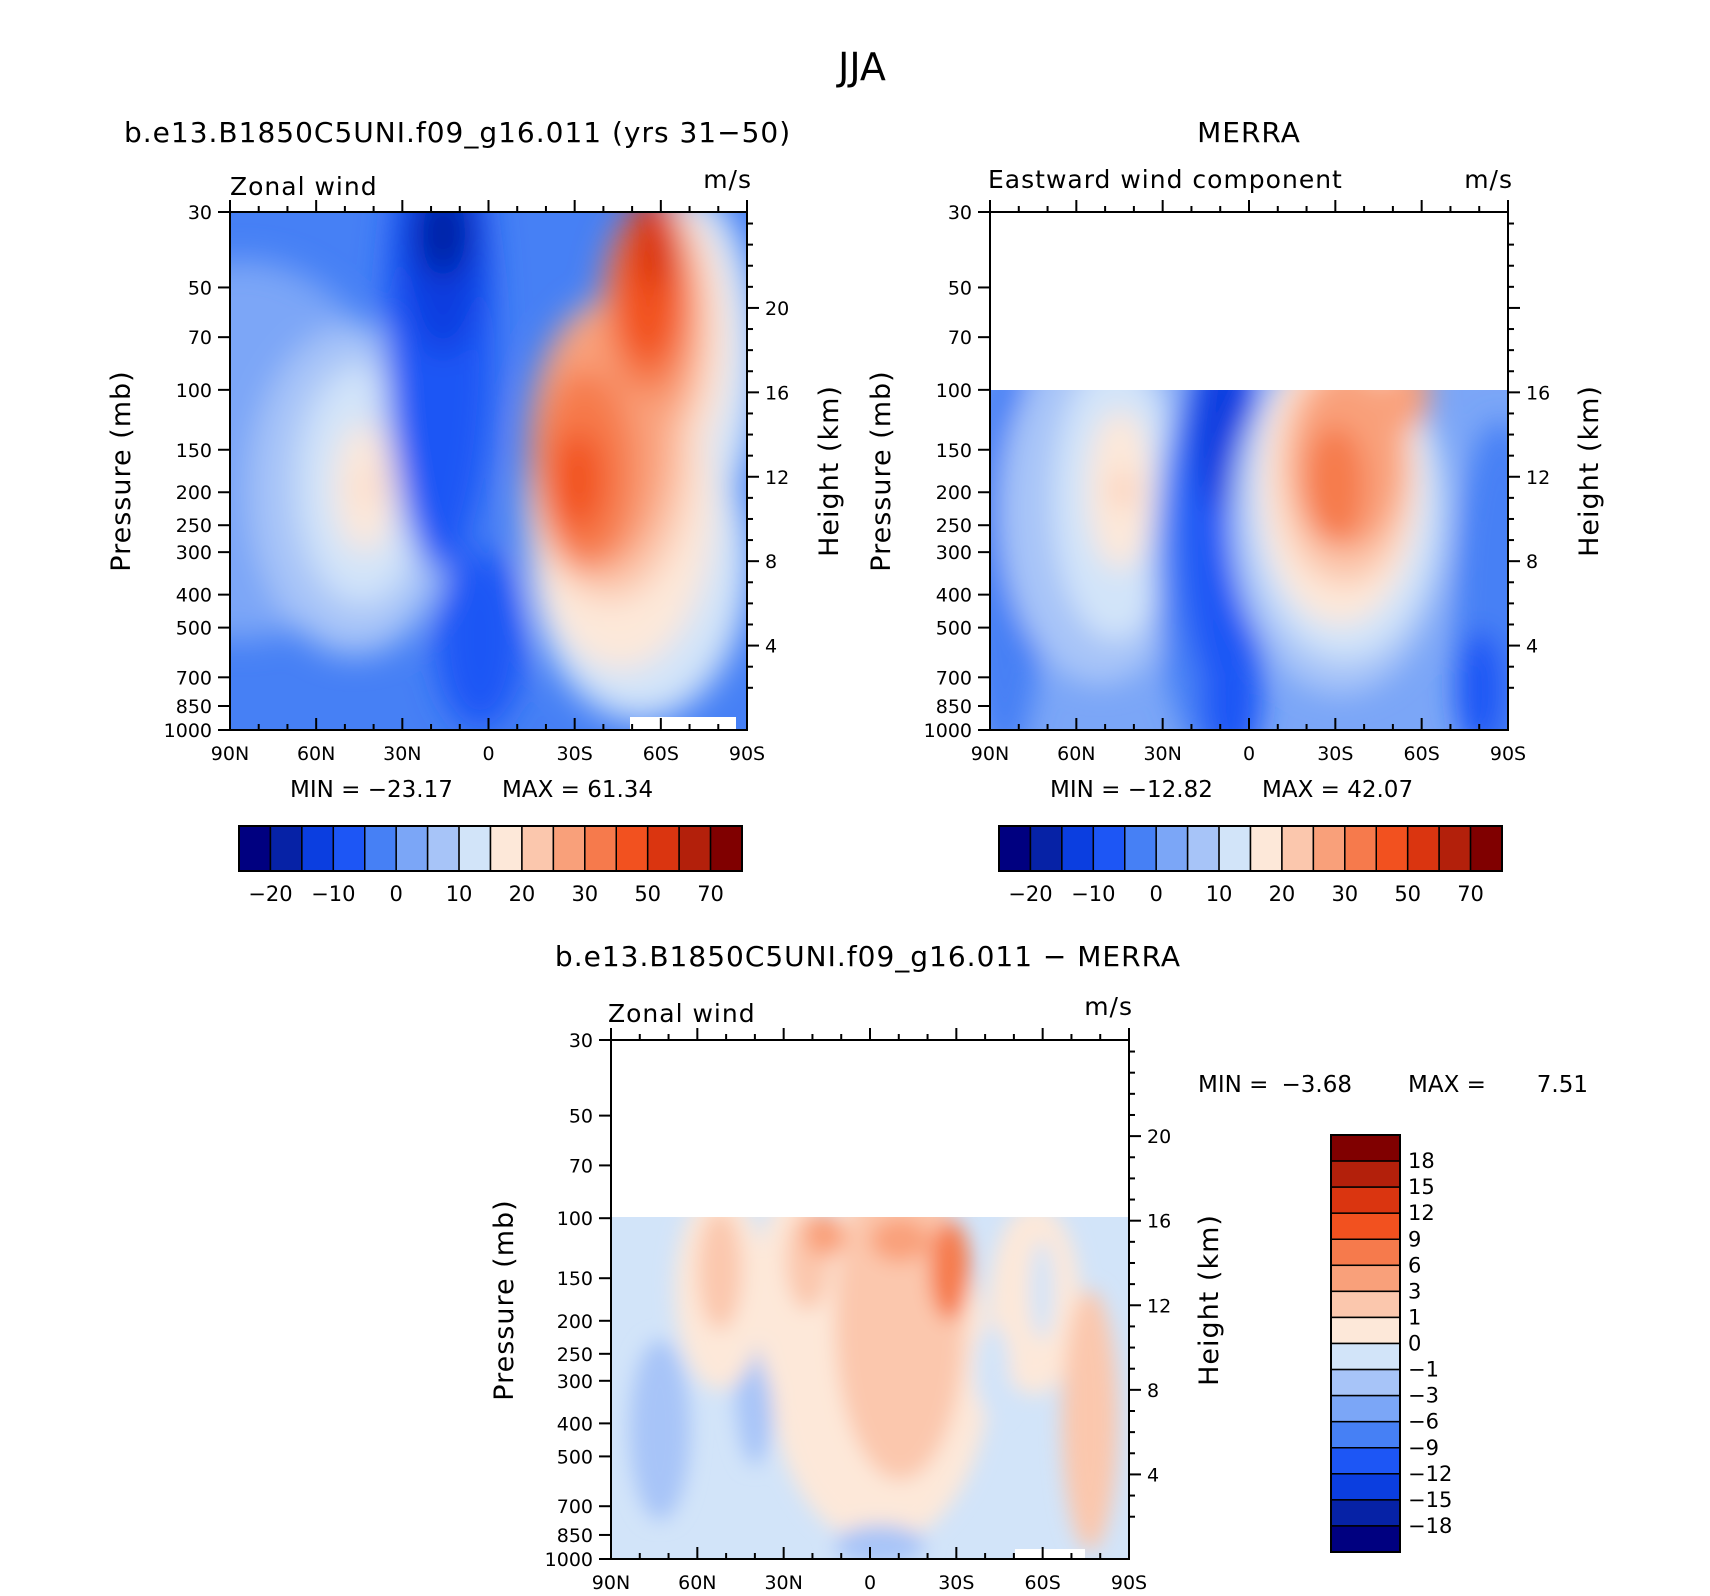 This screenshot has height=1596, width=1710. What do you see at coordinates (1129, 1583) in the screenshot?
I see `panel-diff-xtick-label: 90S` at bounding box center [1129, 1583].